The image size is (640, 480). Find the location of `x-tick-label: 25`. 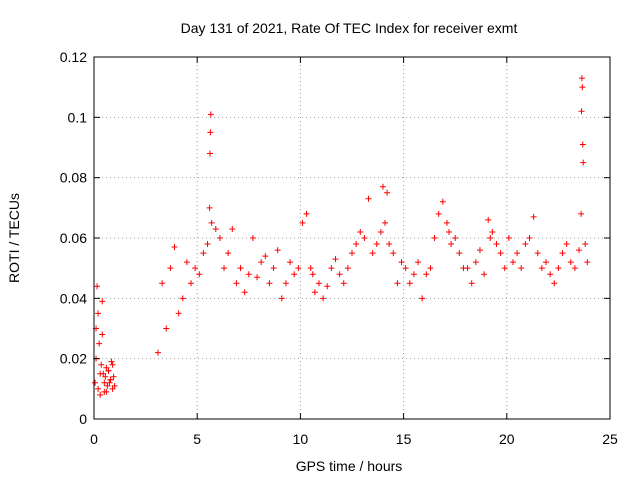

x-tick-label: 25 is located at coordinates (610, 439).